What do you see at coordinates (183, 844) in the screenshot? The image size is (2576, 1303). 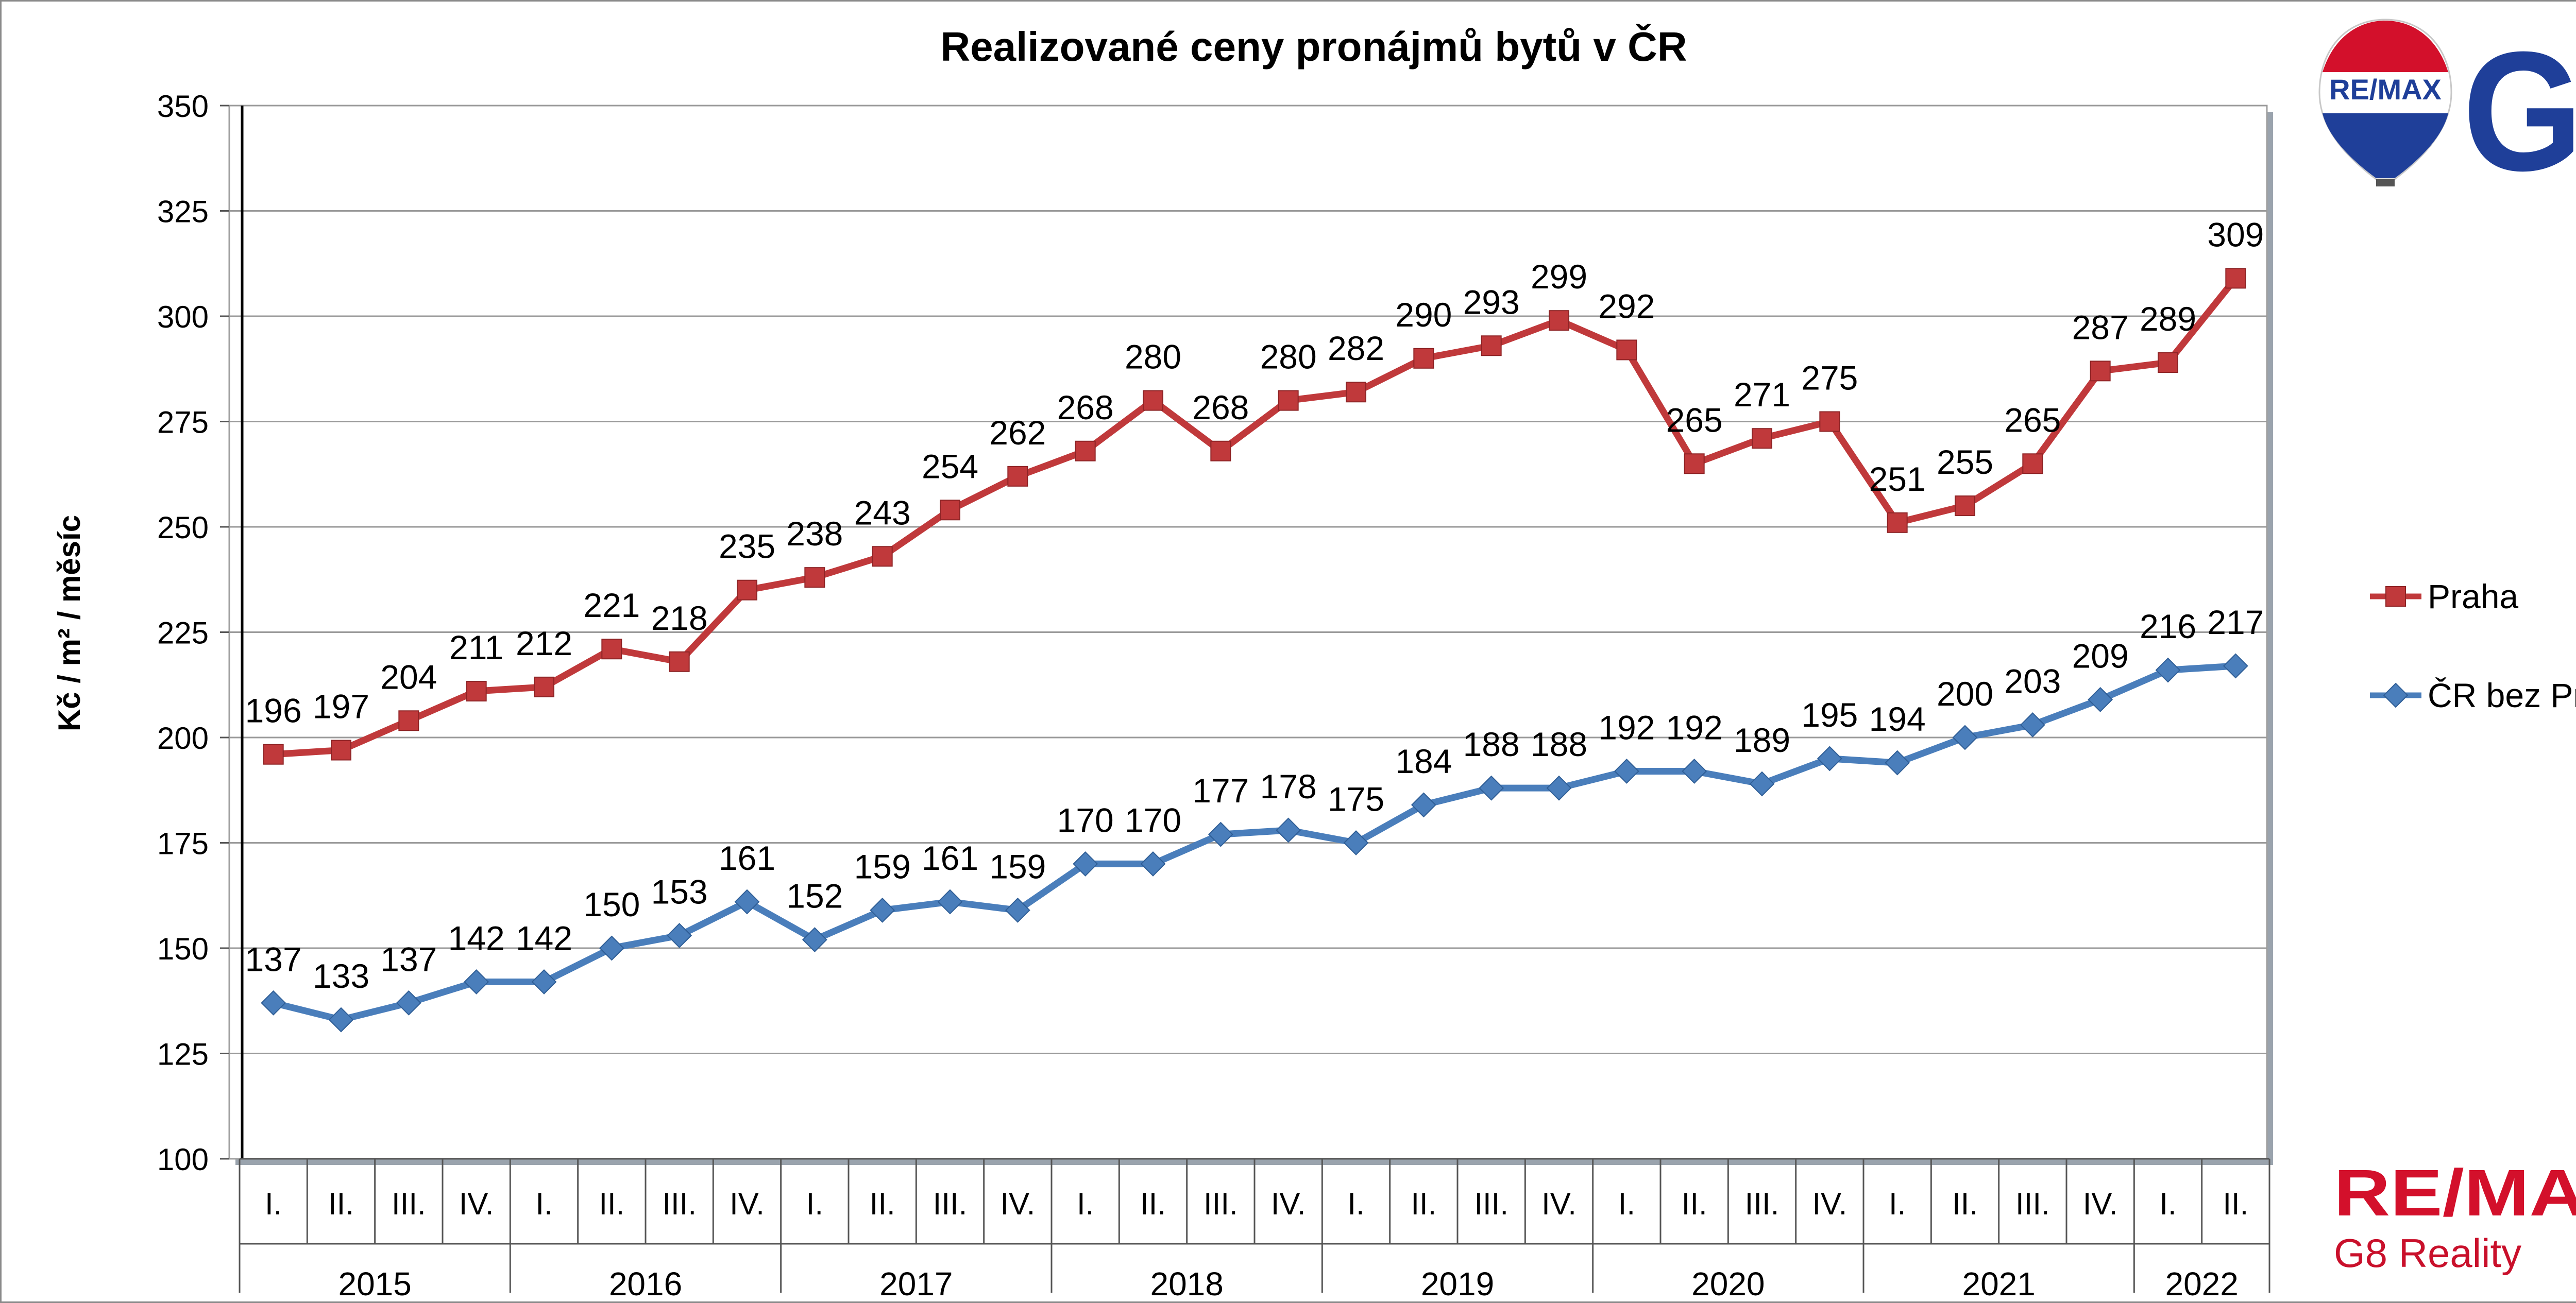 I see `y-tick-label: 175` at bounding box center [183, 844].